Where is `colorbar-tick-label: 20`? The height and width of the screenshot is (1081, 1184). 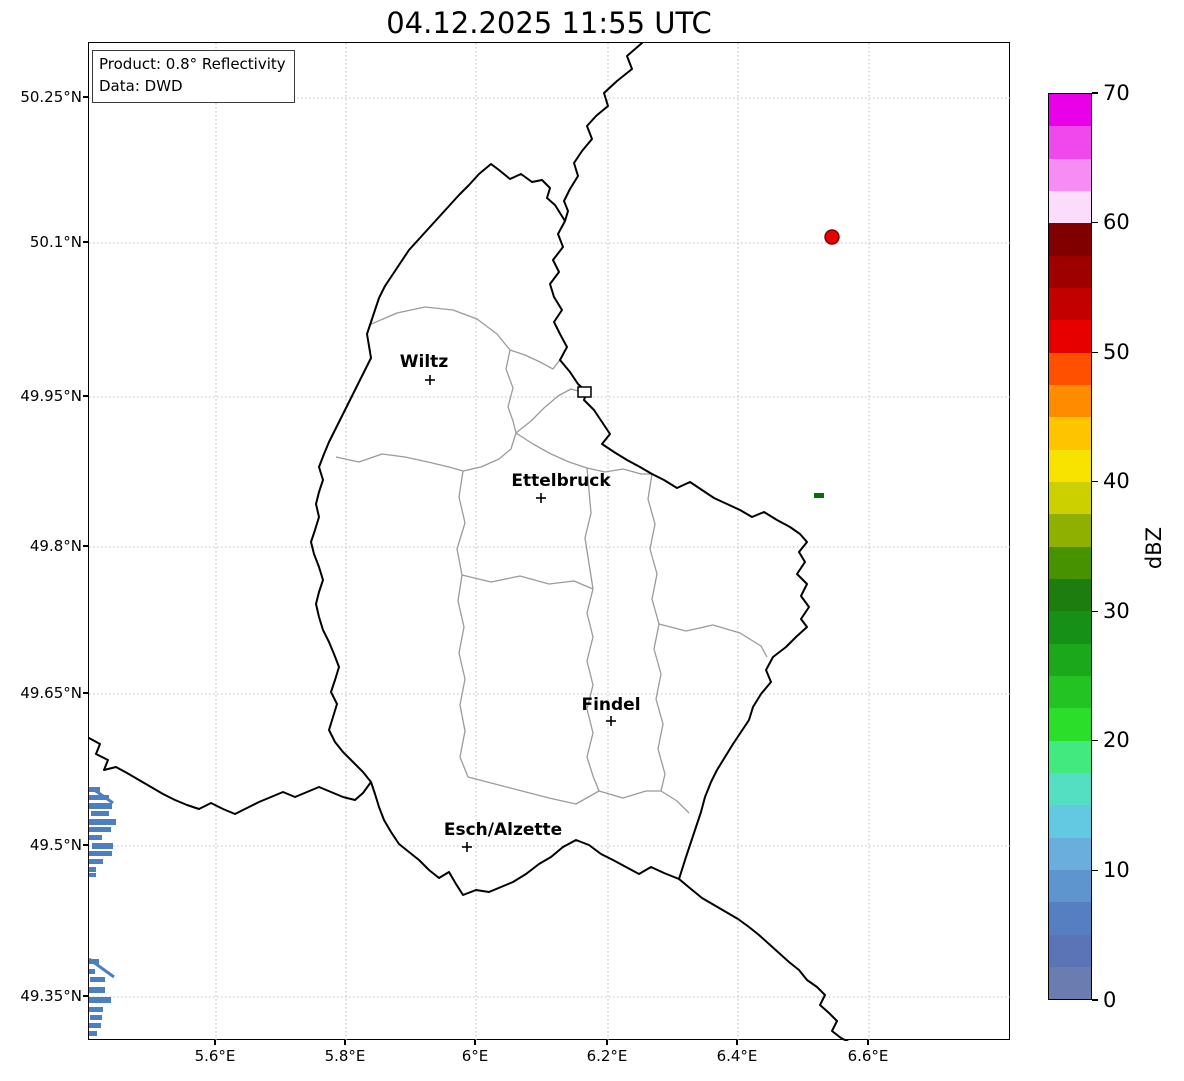 colorbar-tick-label: 20 is located at coordinates (1116, 740).